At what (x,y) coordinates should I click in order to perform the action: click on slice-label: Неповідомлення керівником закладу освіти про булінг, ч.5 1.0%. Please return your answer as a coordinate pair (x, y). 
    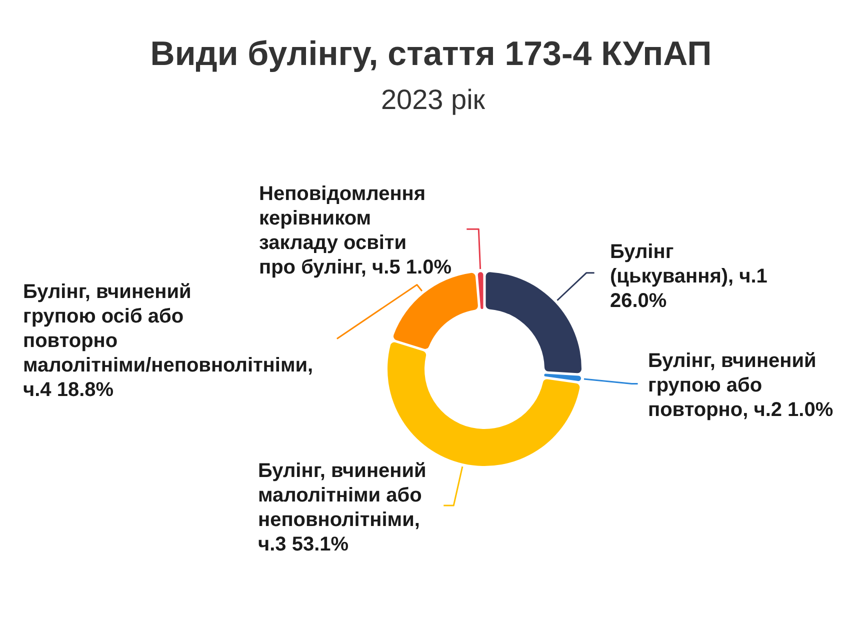
    Looking at the image, I should click on (355, 230).